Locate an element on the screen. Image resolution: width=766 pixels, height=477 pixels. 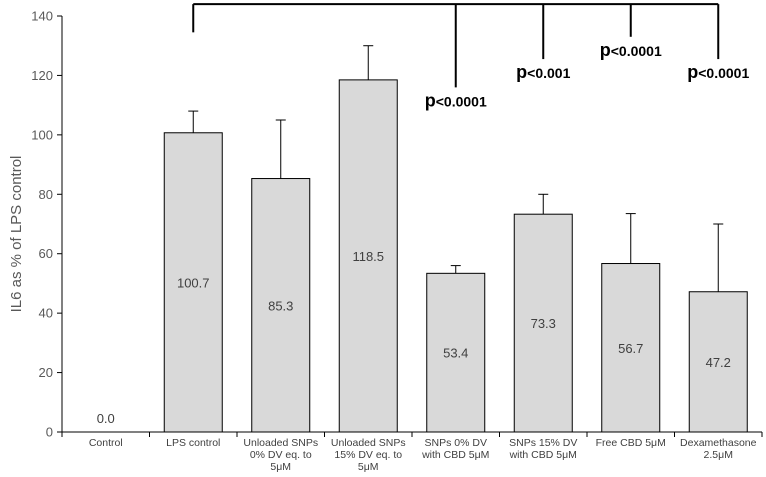
y-tick-label: 140 is located at coordinates (42, 16).